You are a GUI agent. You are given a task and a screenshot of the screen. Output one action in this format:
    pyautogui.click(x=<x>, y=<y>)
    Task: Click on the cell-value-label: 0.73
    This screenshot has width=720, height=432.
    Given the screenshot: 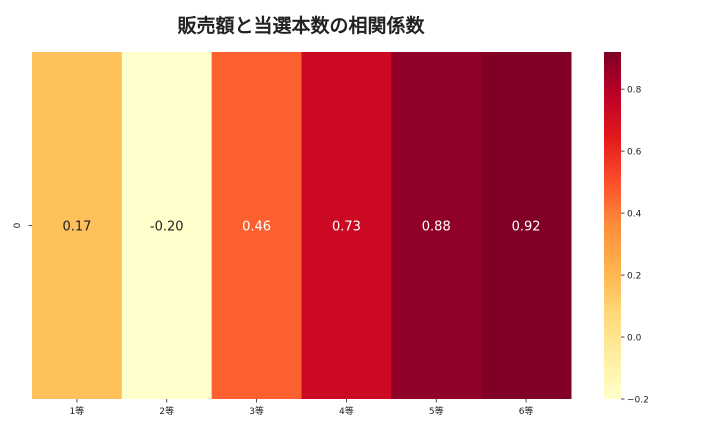 What is the action you would take?
    pyautogui.click(x=346, y=227)
    